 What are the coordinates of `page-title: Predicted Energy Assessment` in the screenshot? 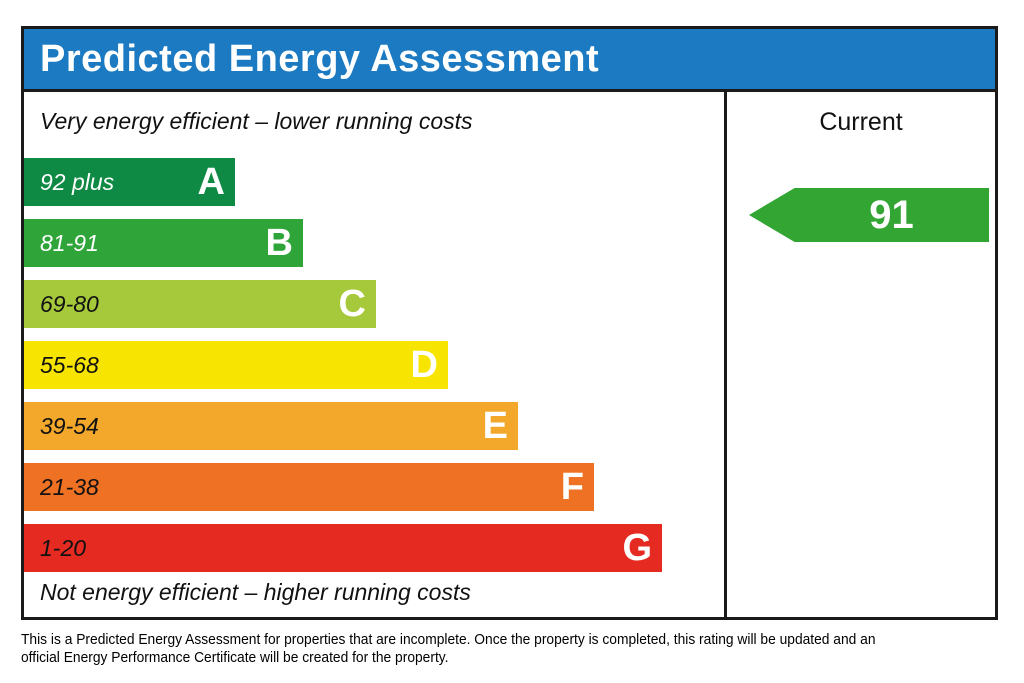 It's located at (320, 58).